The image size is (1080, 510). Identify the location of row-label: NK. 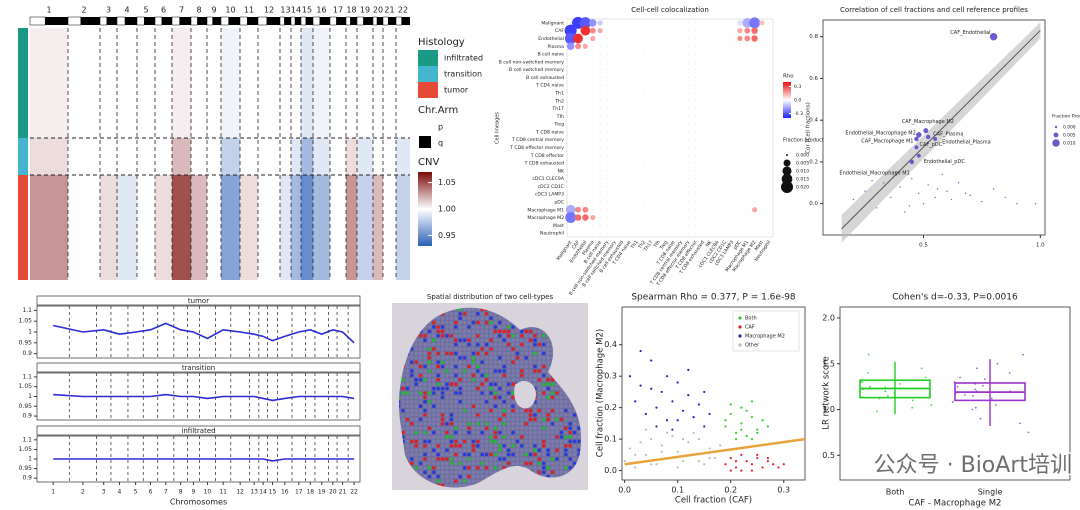
(561, 171).